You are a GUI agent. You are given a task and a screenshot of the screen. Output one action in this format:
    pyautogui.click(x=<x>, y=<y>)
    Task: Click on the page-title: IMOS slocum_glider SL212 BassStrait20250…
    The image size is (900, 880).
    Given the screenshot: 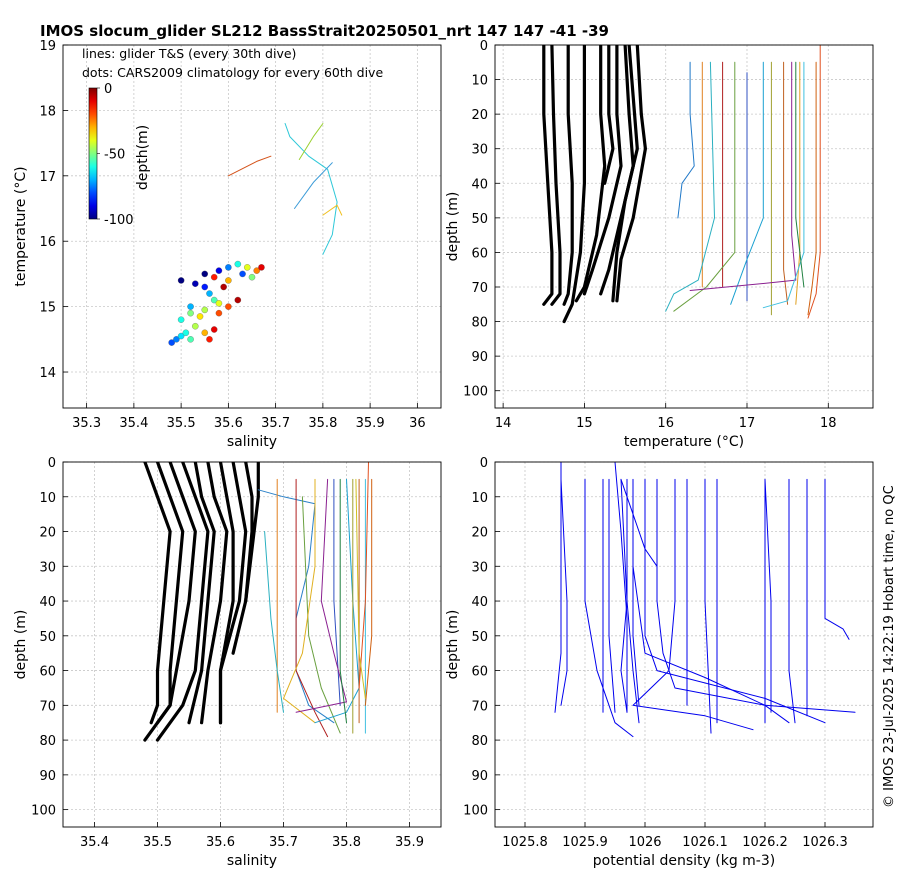 What is the action you would take?
    pyautogui.click(x=324, y=31)
    